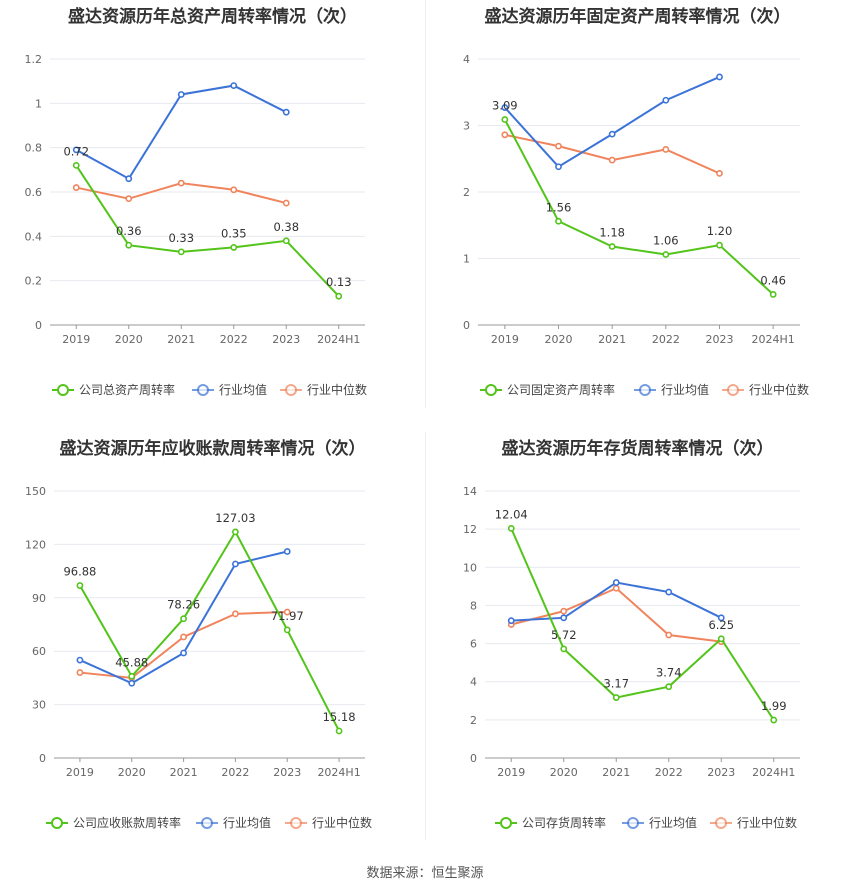 The height and width of the screenshot is (891, 850). I want to click on data-label: 1.56, so click(559, 207).